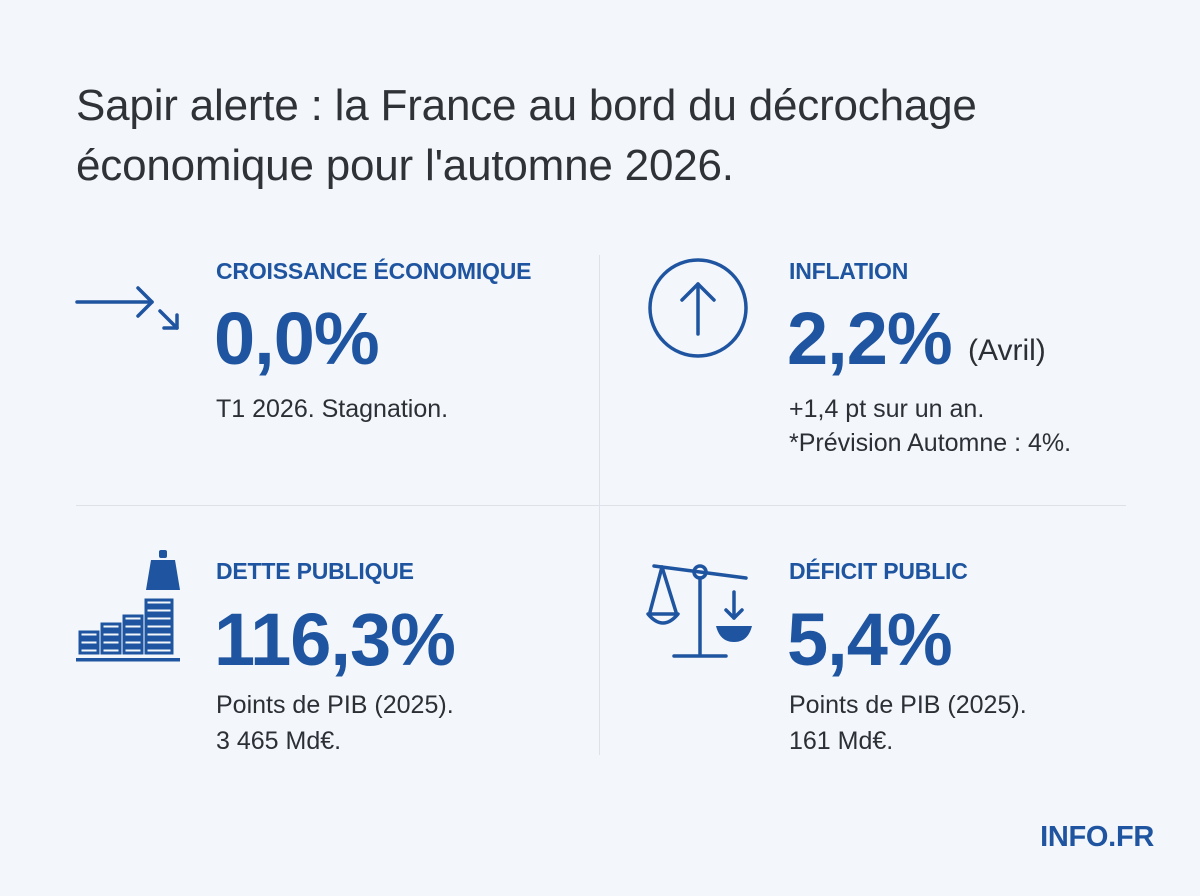  Describe the element at coordinates (908, 705) in the screenshot. I see `deficit-note-1: Points de PIB (2025).` at that location.